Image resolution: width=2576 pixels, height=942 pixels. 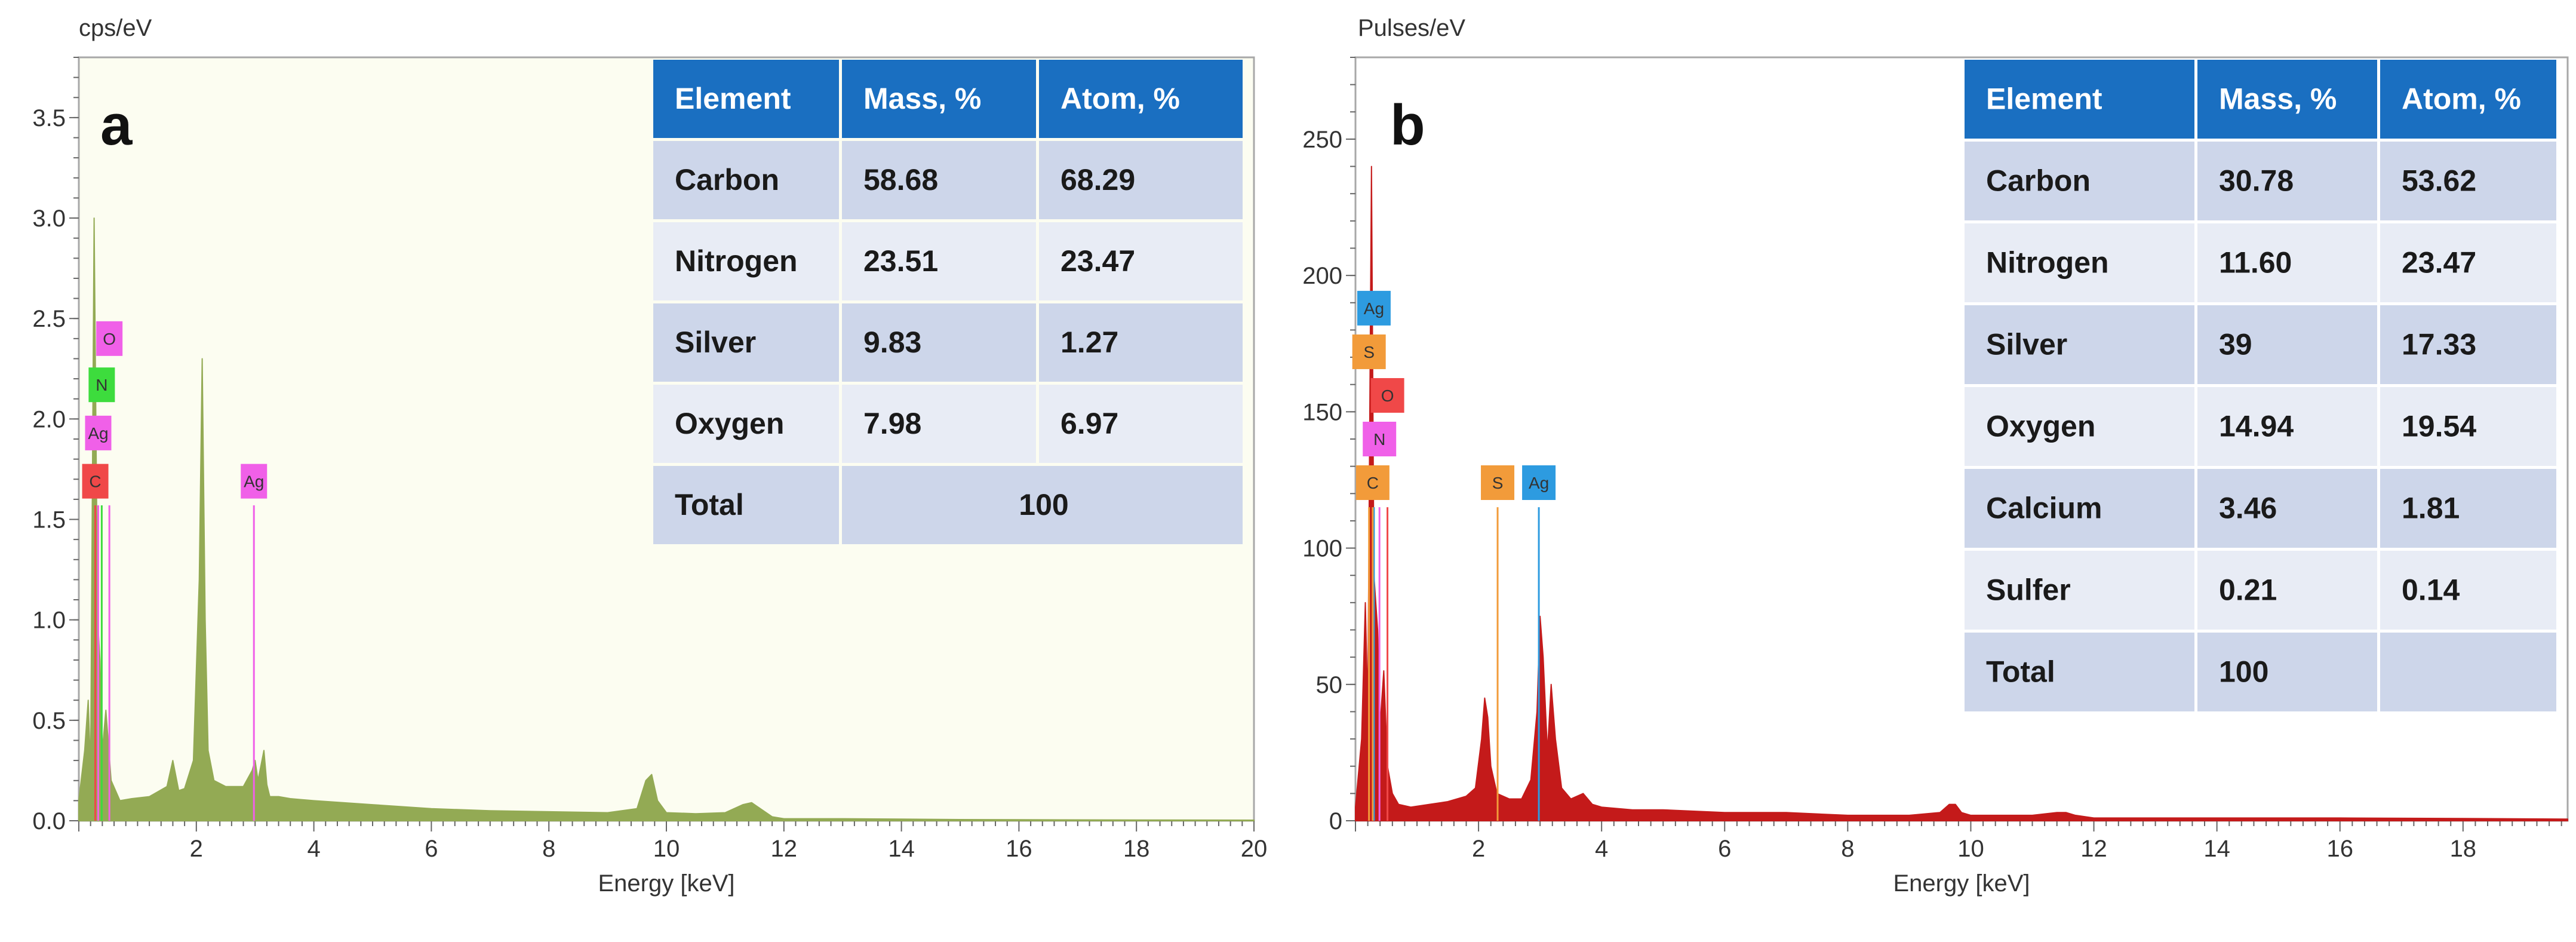 I want to click on table-cell-text: 39, so click(x=2235, y=344).